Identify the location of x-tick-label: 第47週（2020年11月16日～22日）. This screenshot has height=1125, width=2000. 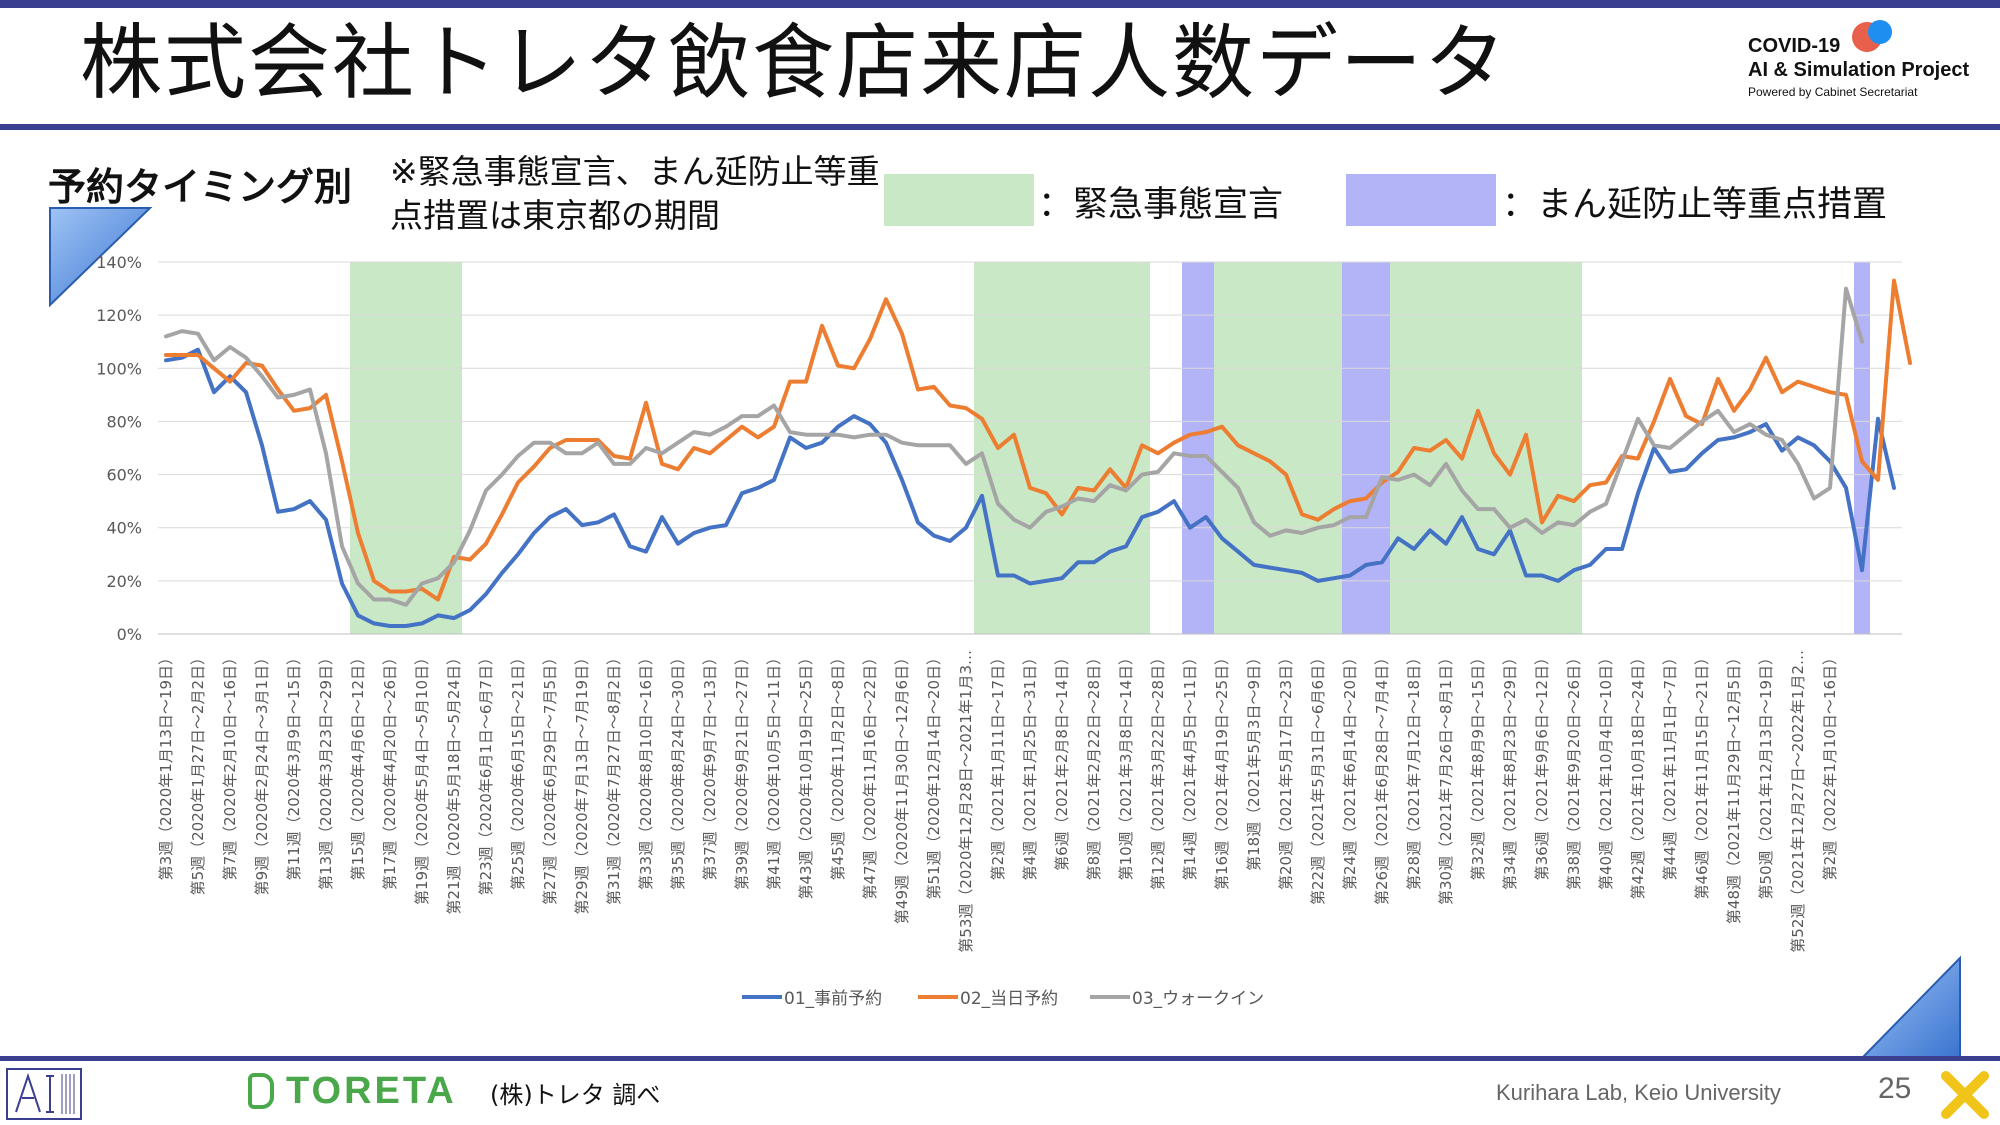
(870, 775).